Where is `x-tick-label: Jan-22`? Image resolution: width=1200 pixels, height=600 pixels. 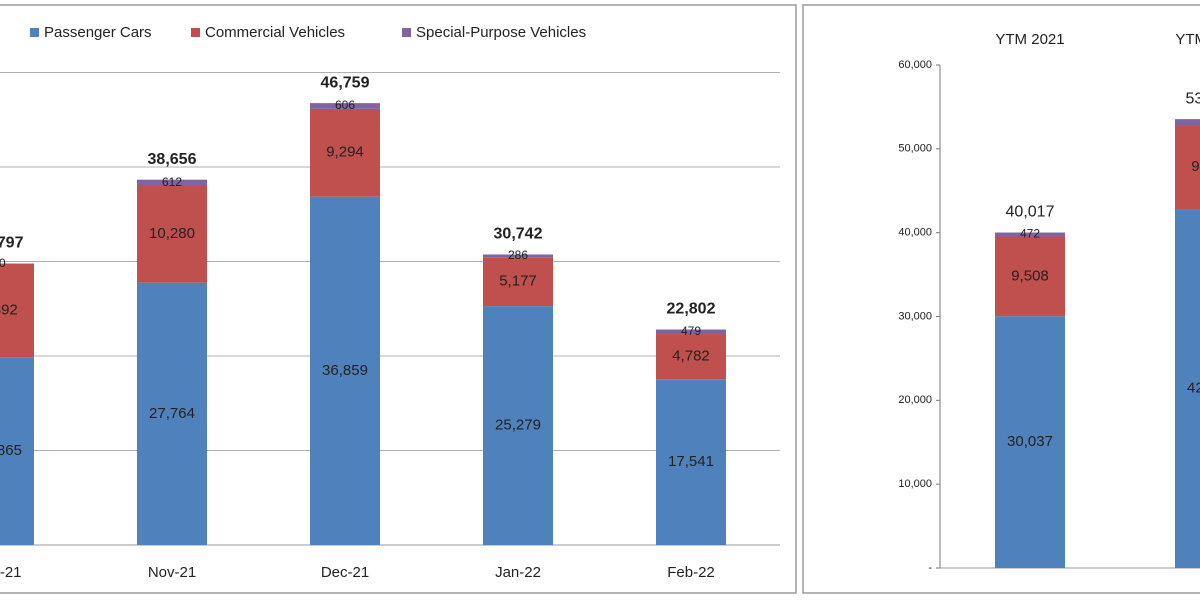 x-tick-label: Jan-22 is located at coordinates (518, 572).